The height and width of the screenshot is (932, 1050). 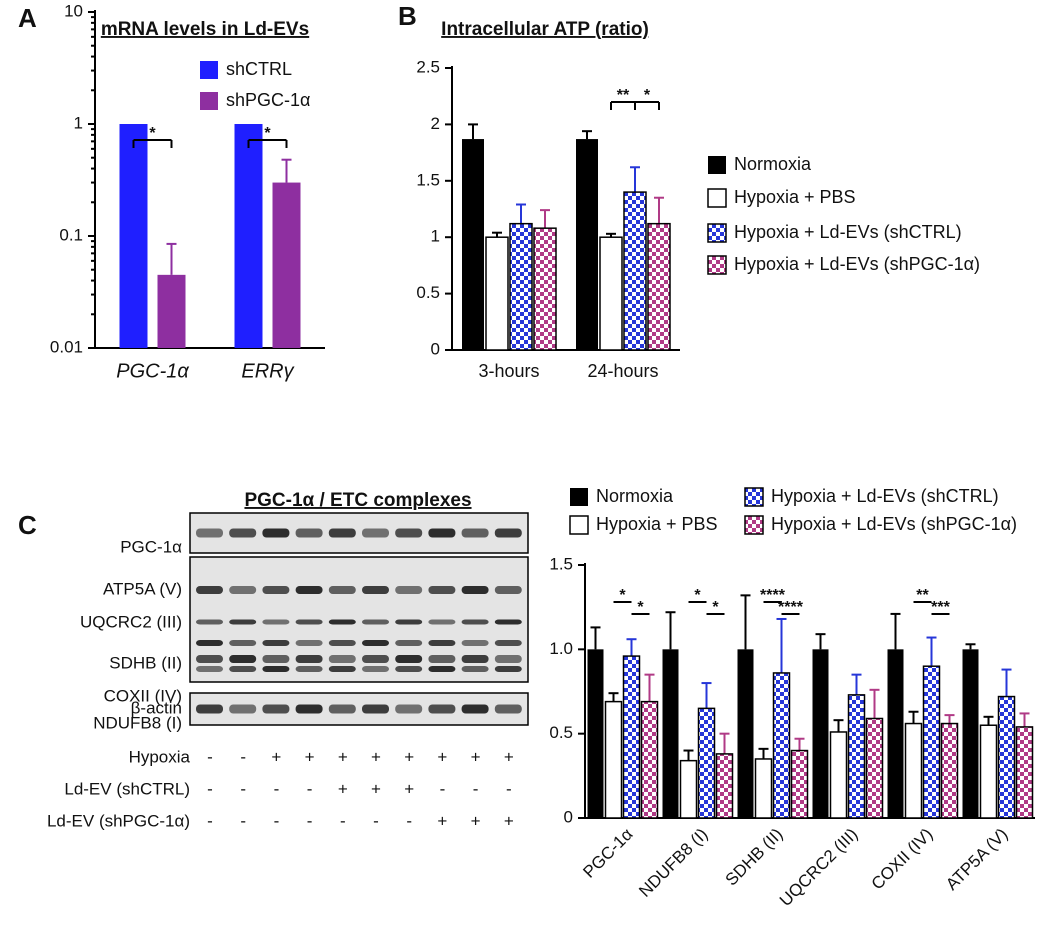 I want to click on y-tick-label: 1.5, so click(x=428, y=179).